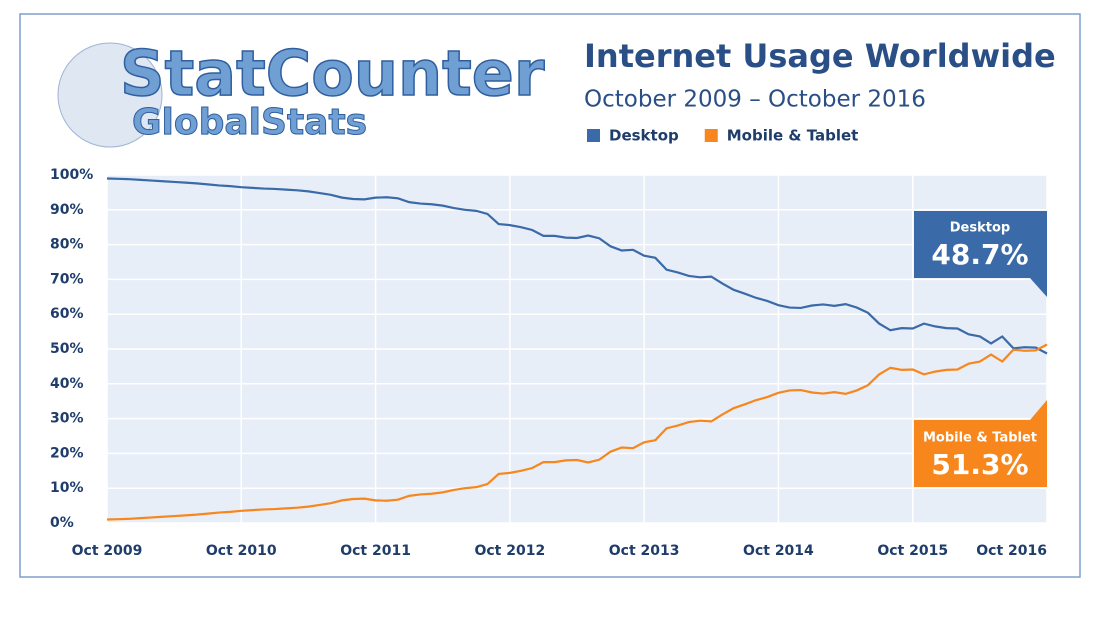 This screenshot has height=617, width=1102. I want to click on annotation-value: 48.7%, so click(979, 254).